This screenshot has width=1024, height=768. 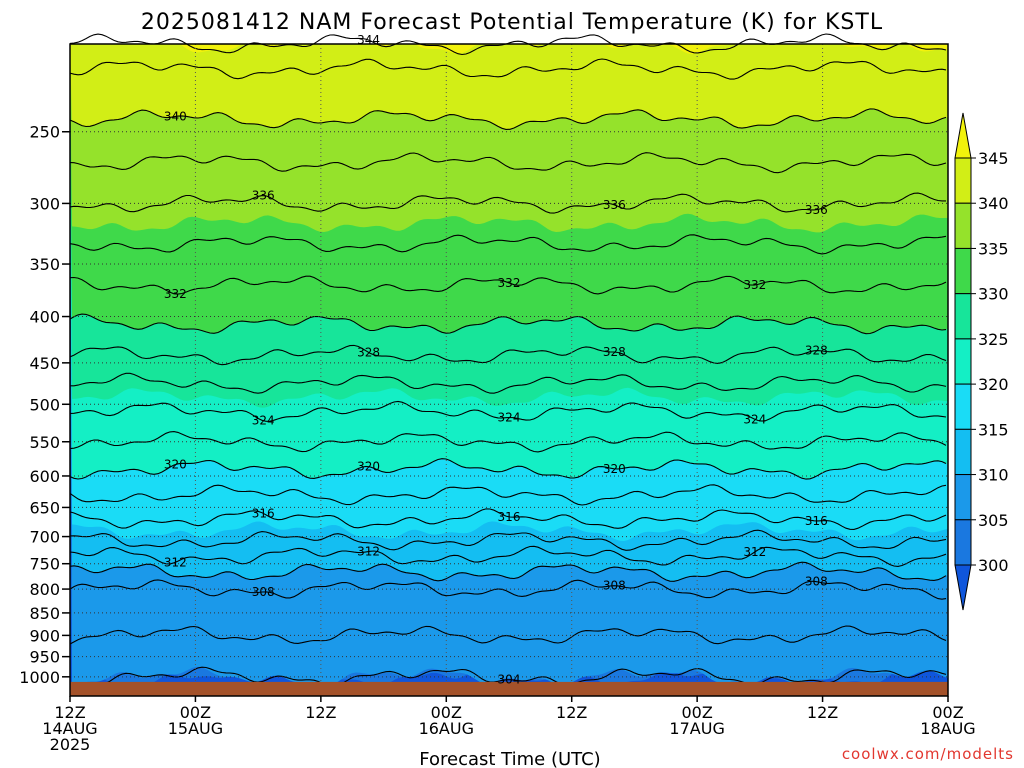 What do you see at coordinates (44, 564) in the screenshot?
I see `y-tick-label: 750` at bounding box center [44, 564].